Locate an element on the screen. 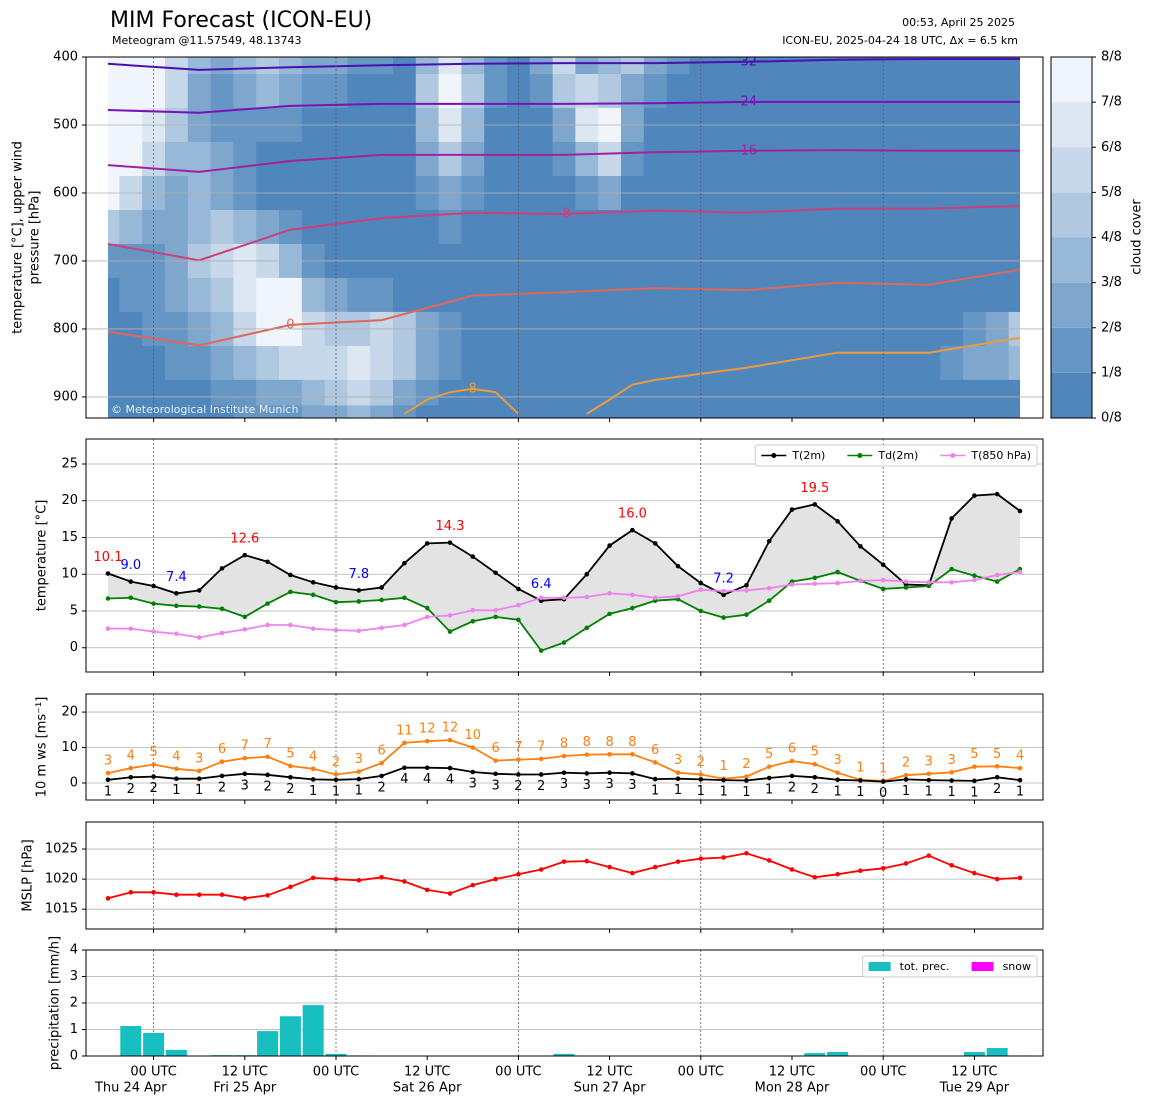 The height and width of the screenshot is (1105, 1155). x-tick-label: 00 UTC is located at coordinates (701, 1072).